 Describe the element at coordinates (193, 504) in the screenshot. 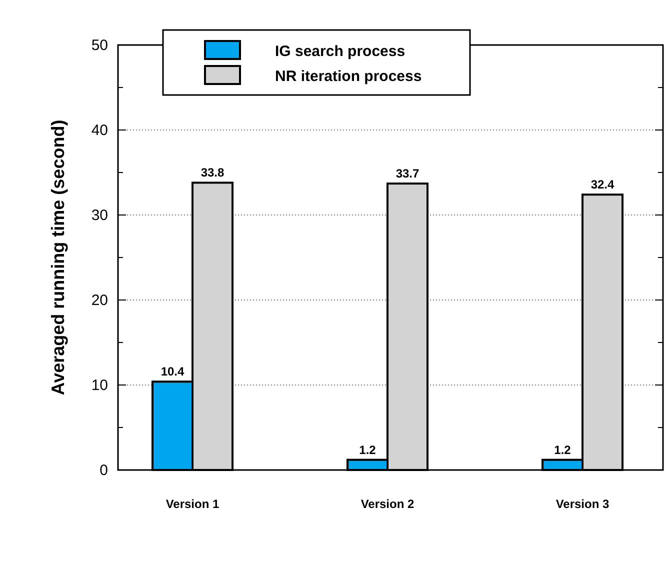

I see `x-tick-label: Version 1` at that location.